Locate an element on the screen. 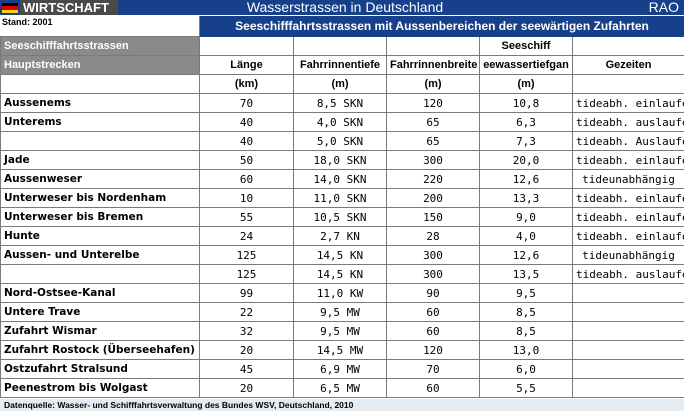 This screenshot has width=684, height=411. unit-tiefe: (m) is located at coordinates (340, 84).